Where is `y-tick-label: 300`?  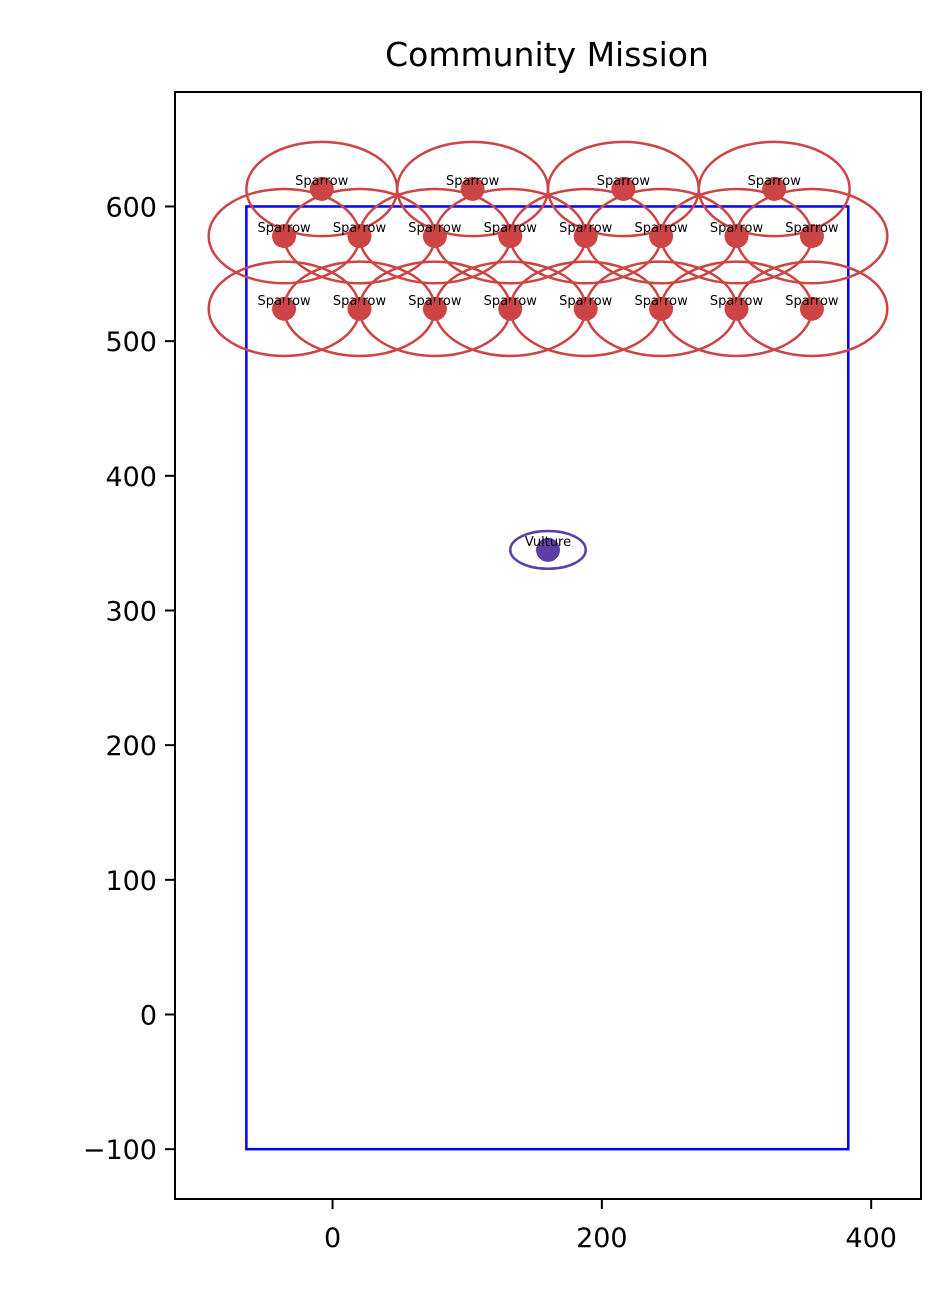 y-tick-label: 300 is located at coordinates (131, 611).